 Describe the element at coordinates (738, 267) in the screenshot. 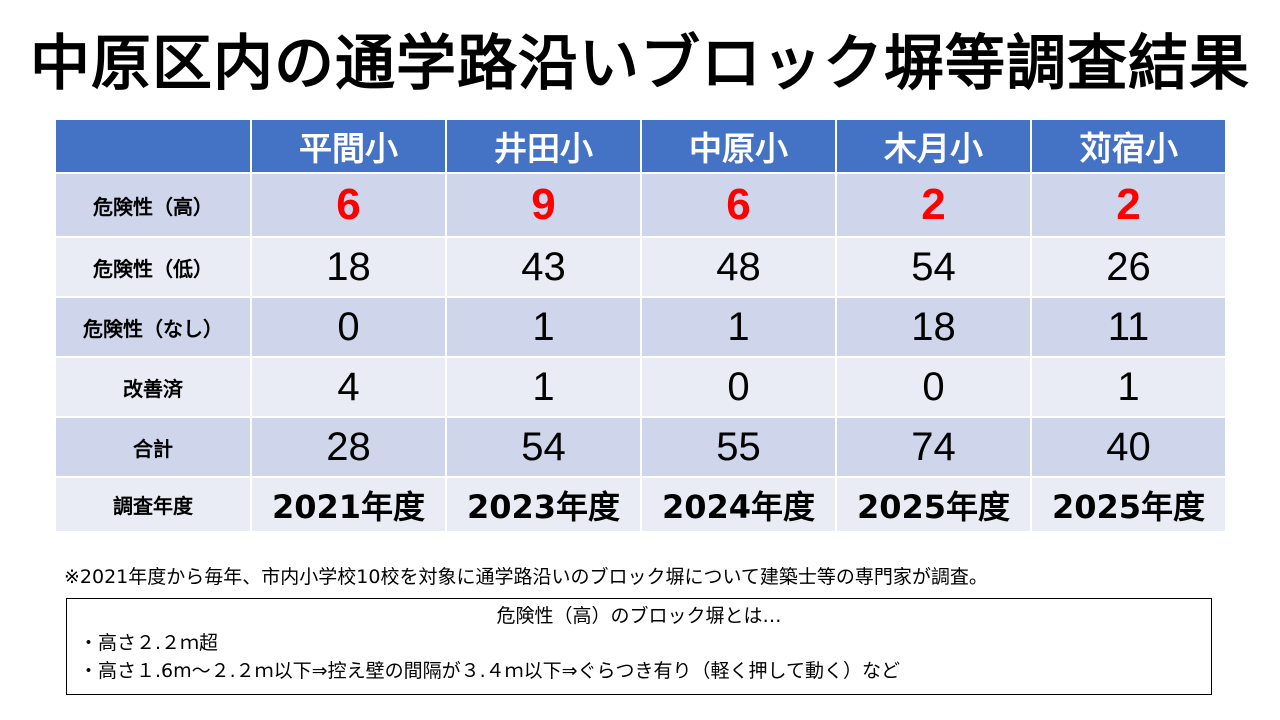

I see `low-risk-count: 48` at that location.